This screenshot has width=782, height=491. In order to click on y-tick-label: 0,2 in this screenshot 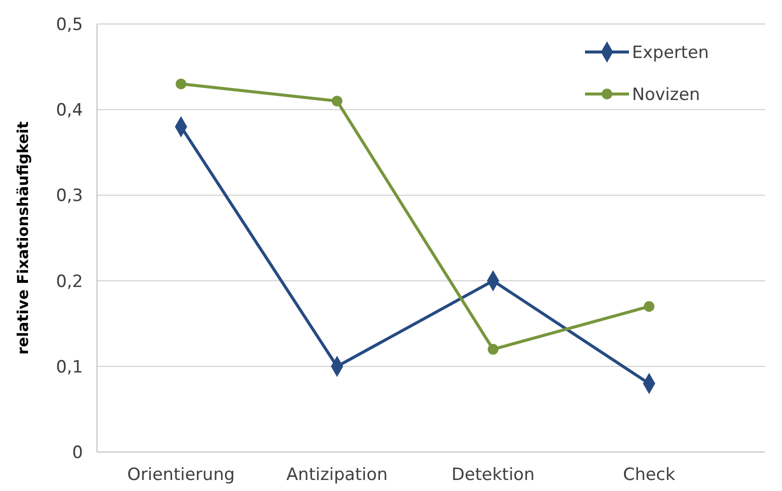, I will do `click(69, 282)`.